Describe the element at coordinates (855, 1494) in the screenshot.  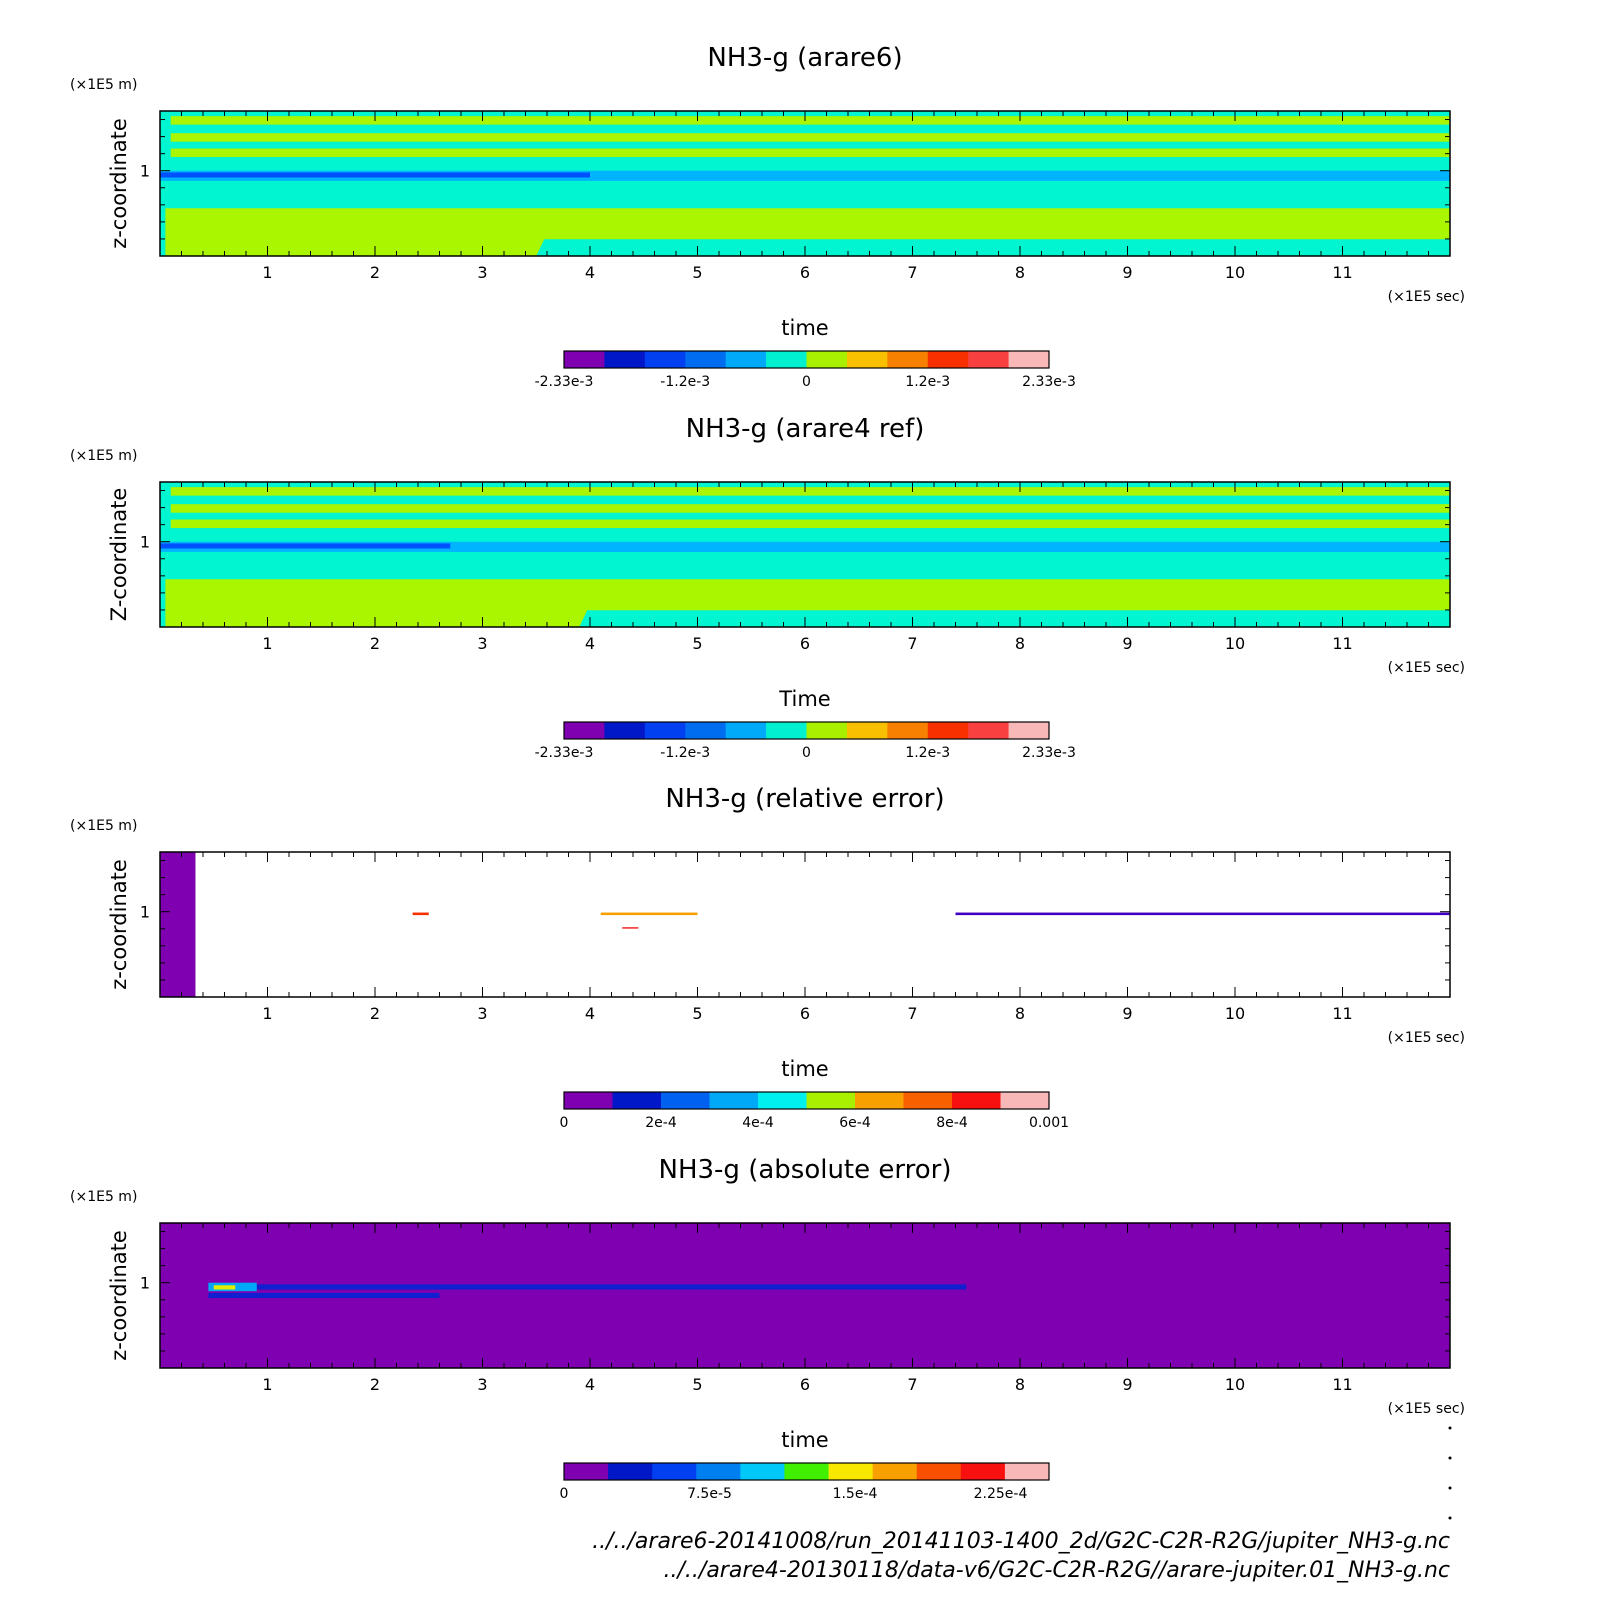
I see `colorbar-tick-label: 1.5e-4` at that location.